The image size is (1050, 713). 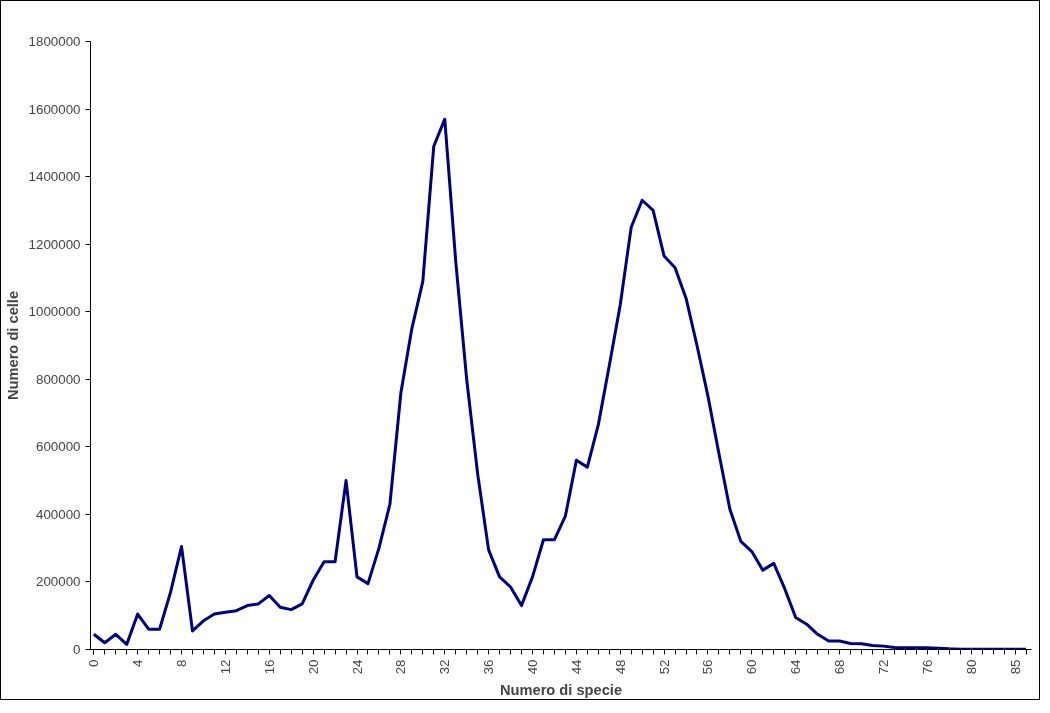 What do you see at coordinates (1015, 667) in the screenshot?
I see `x-tick-label: 85` at bounding box center [1015, 667].